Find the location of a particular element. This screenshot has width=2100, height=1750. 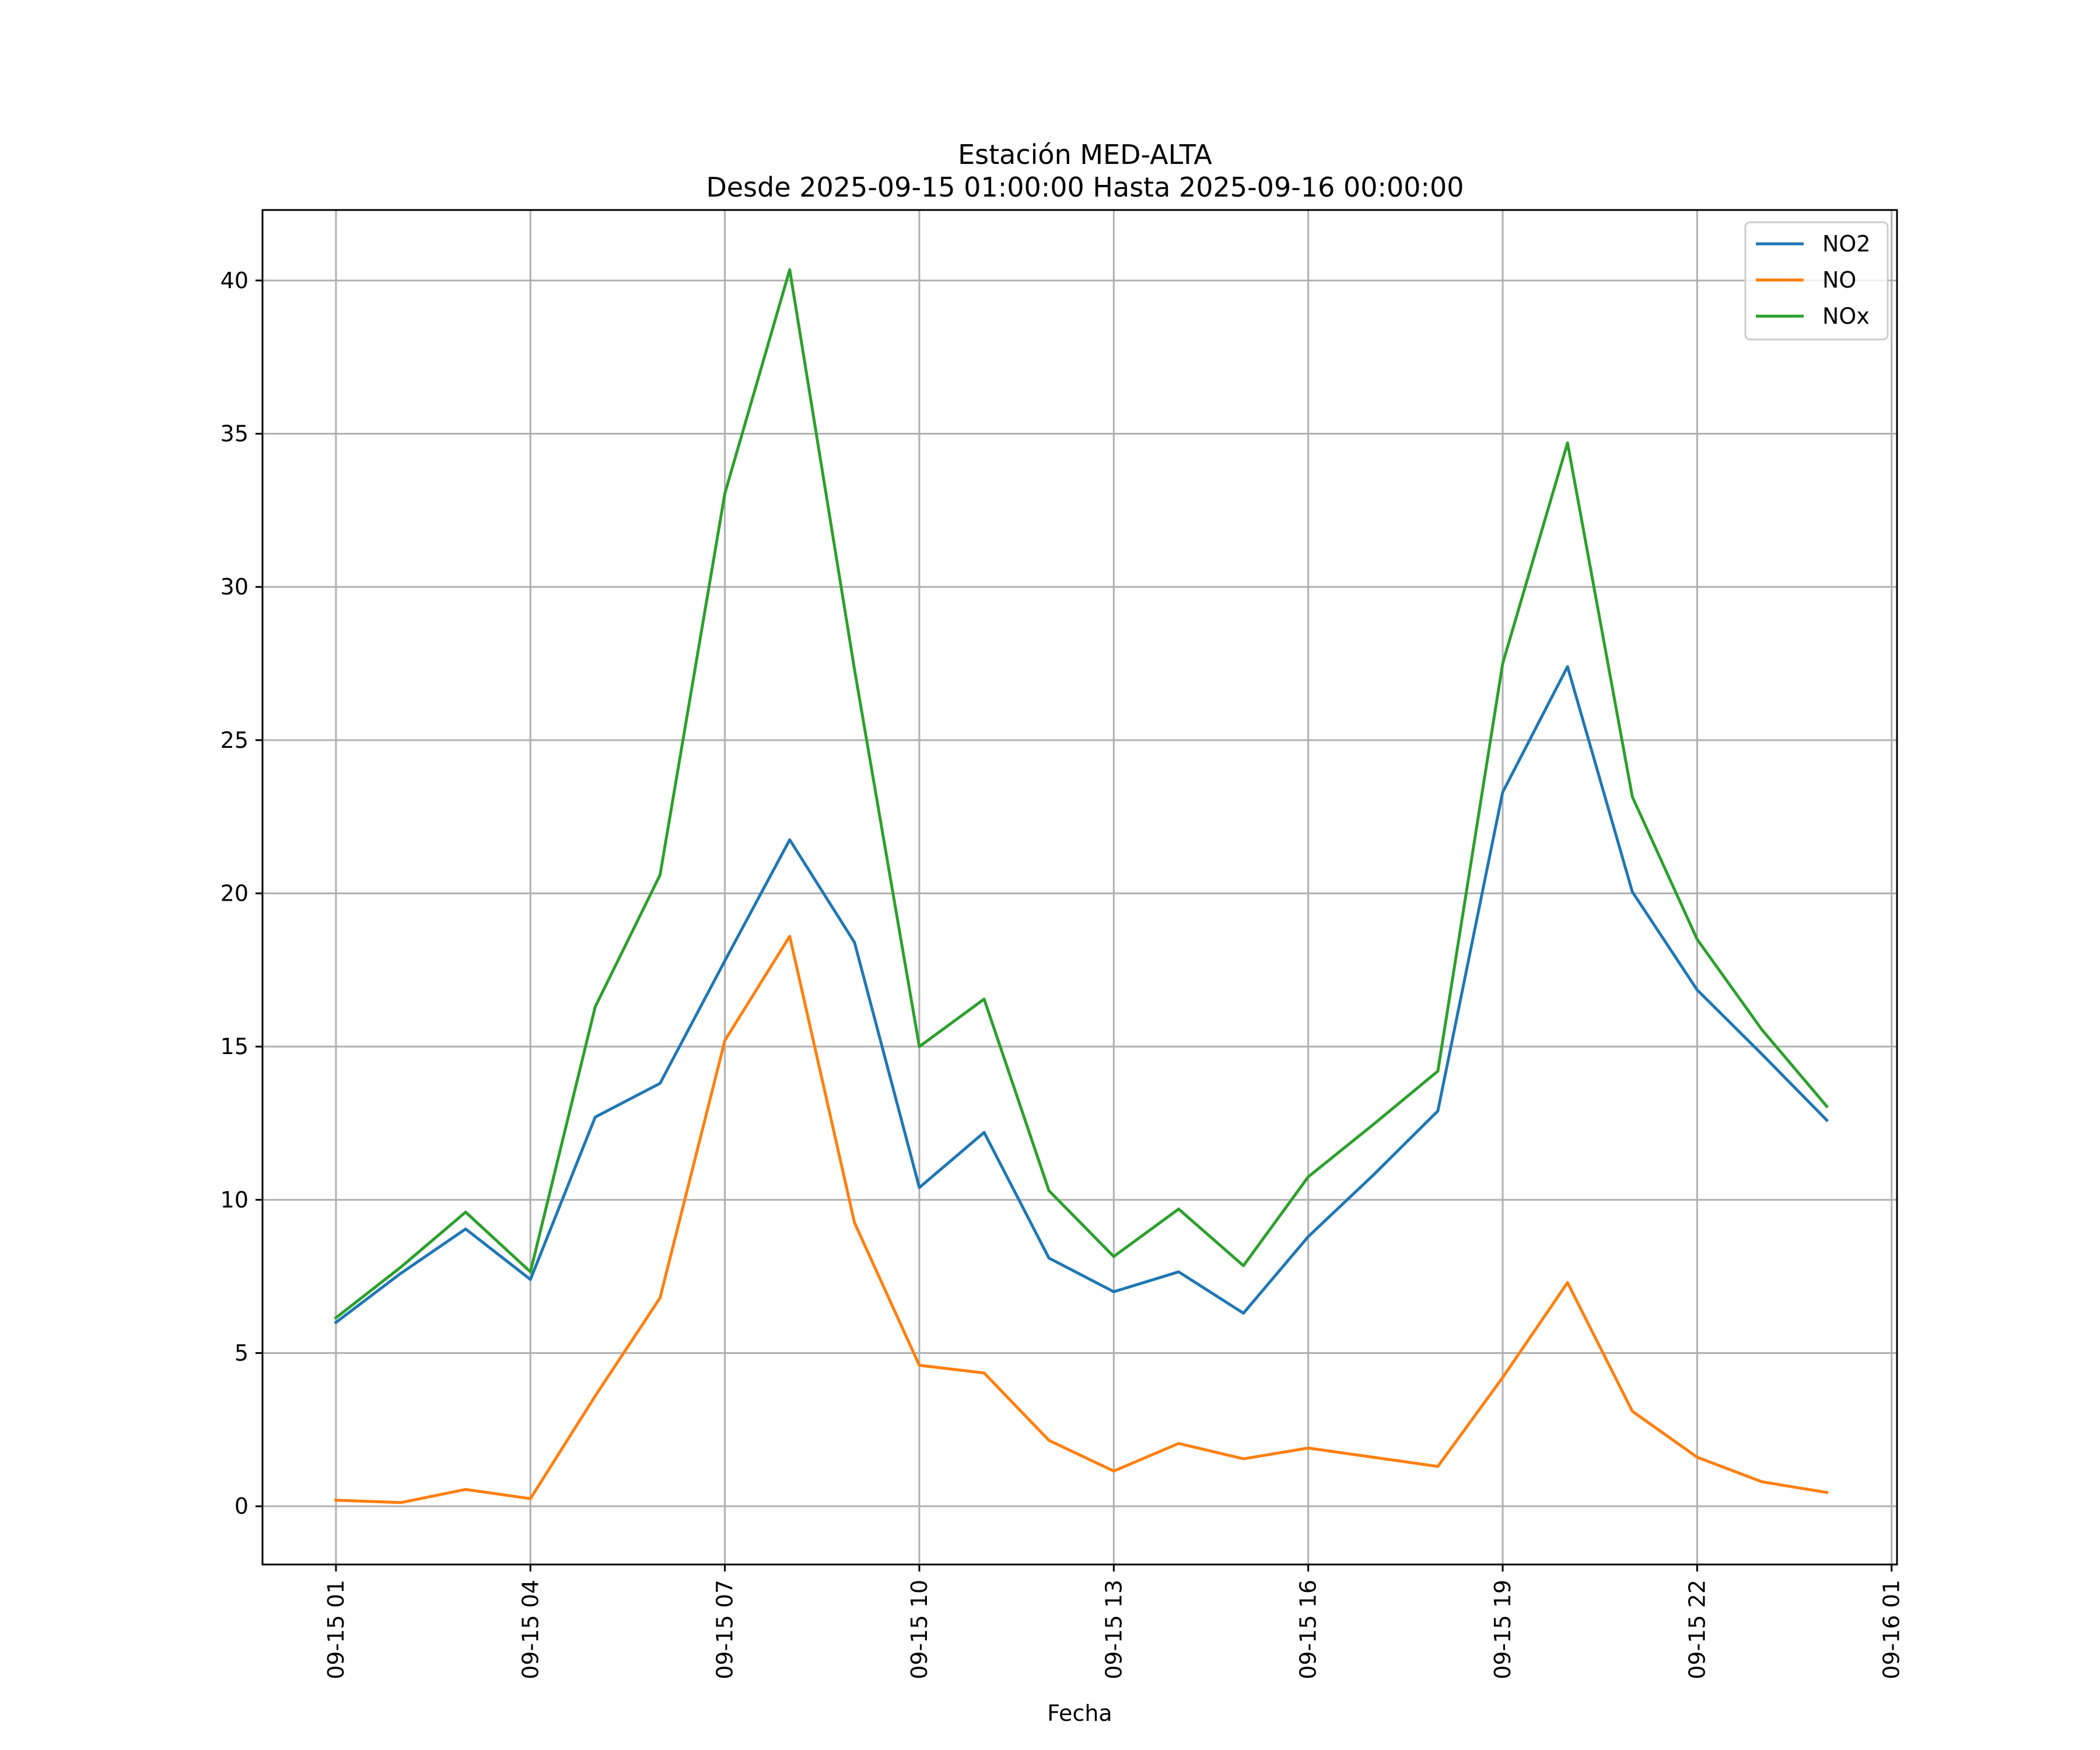

y-tick-label: 40 is located at coordinates (235, 280).